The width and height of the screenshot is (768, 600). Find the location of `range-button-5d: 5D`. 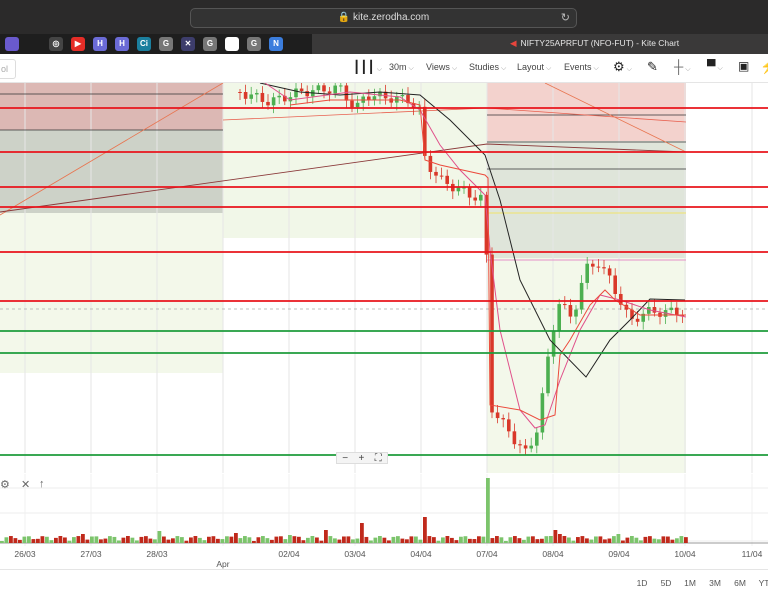

range-button-5d: 5D is located at coordinates (666, 583).